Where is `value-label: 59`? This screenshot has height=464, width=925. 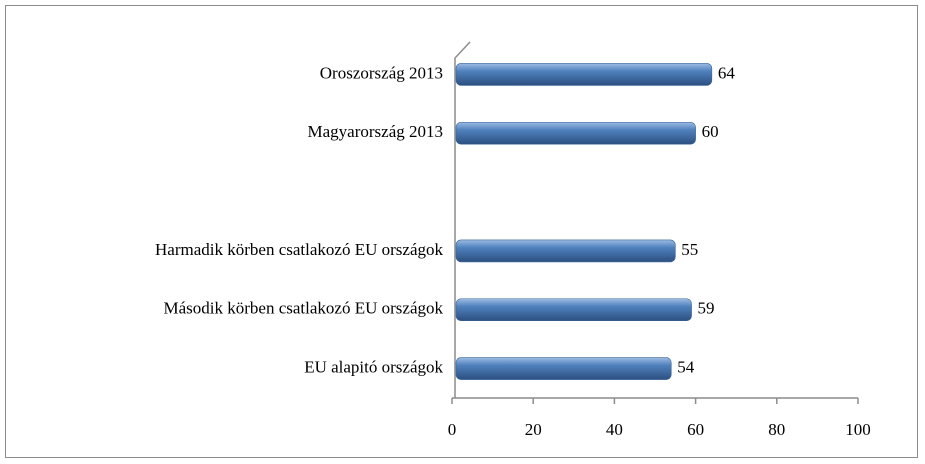
value-label: 59 is located at coordinates (706, 308).